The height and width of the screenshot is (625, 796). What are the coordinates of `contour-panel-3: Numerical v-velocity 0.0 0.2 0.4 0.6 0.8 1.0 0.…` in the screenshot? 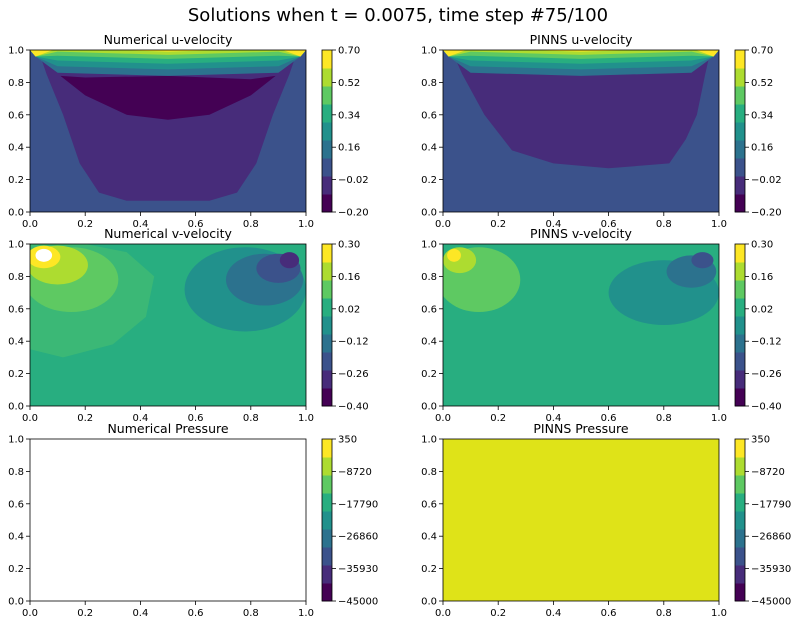 It's located at (188, 325).